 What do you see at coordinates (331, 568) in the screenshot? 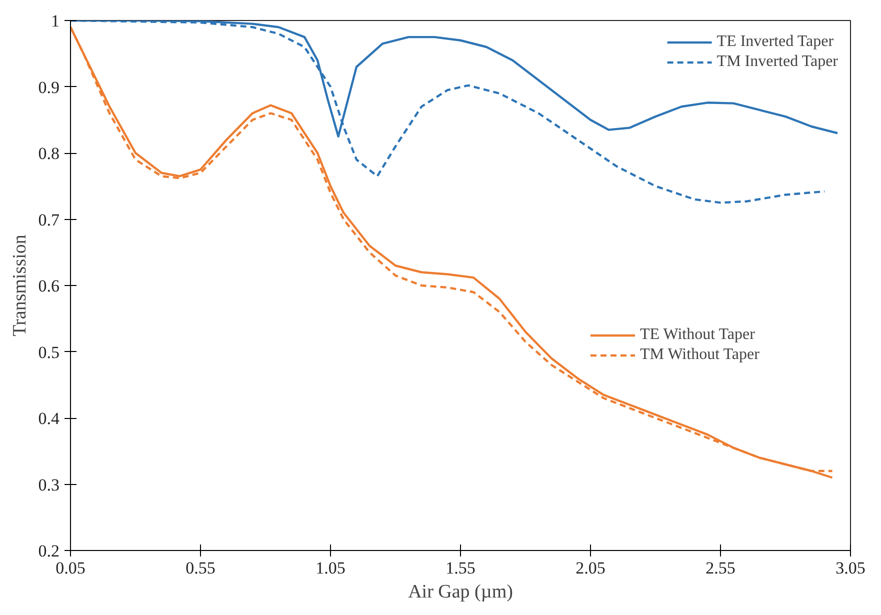
I see `x-tick-label: 1.05` at bounding box center [331, 568].